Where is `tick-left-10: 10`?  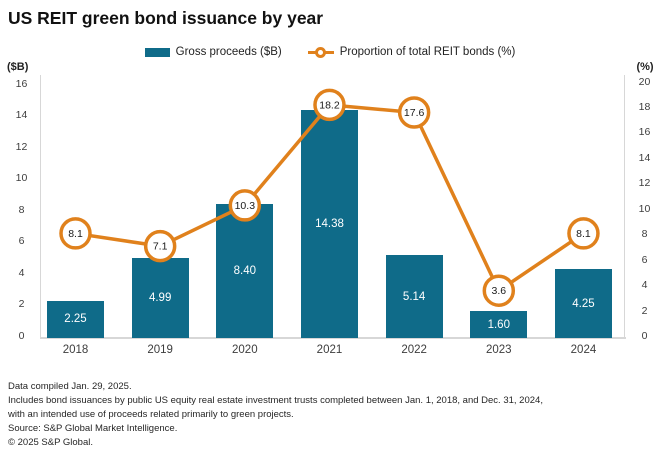
tick-left-10: 10 is located at coordinates (21, 178).